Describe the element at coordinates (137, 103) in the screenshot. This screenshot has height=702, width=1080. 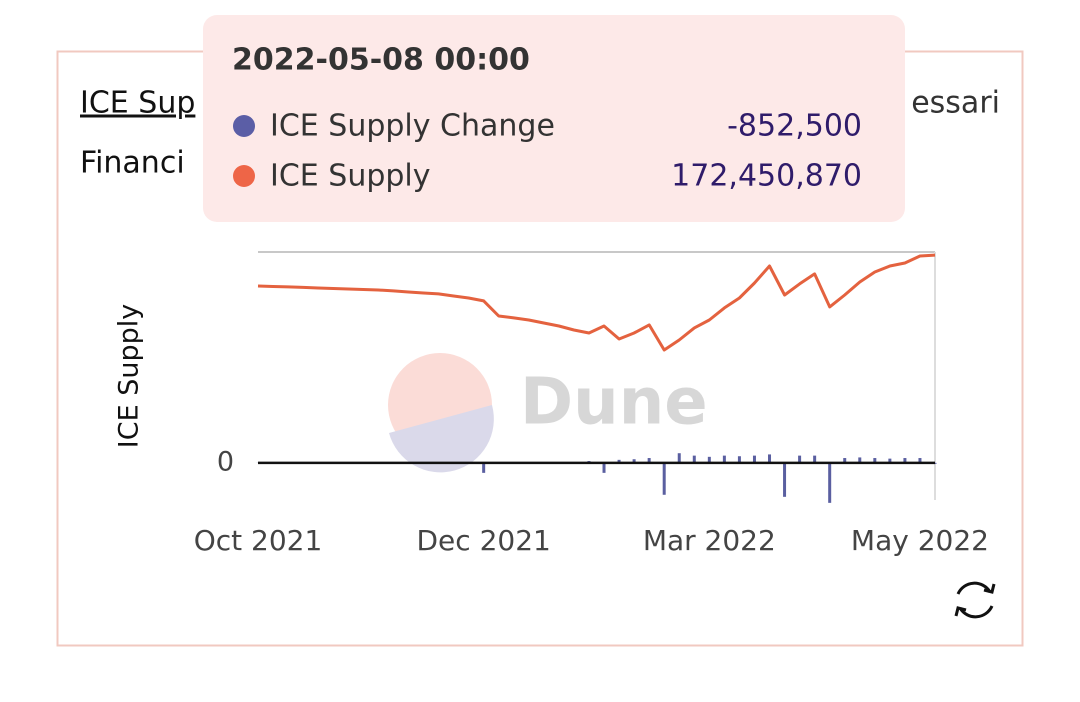
I see `chart-title: ICE Sup` at that location.